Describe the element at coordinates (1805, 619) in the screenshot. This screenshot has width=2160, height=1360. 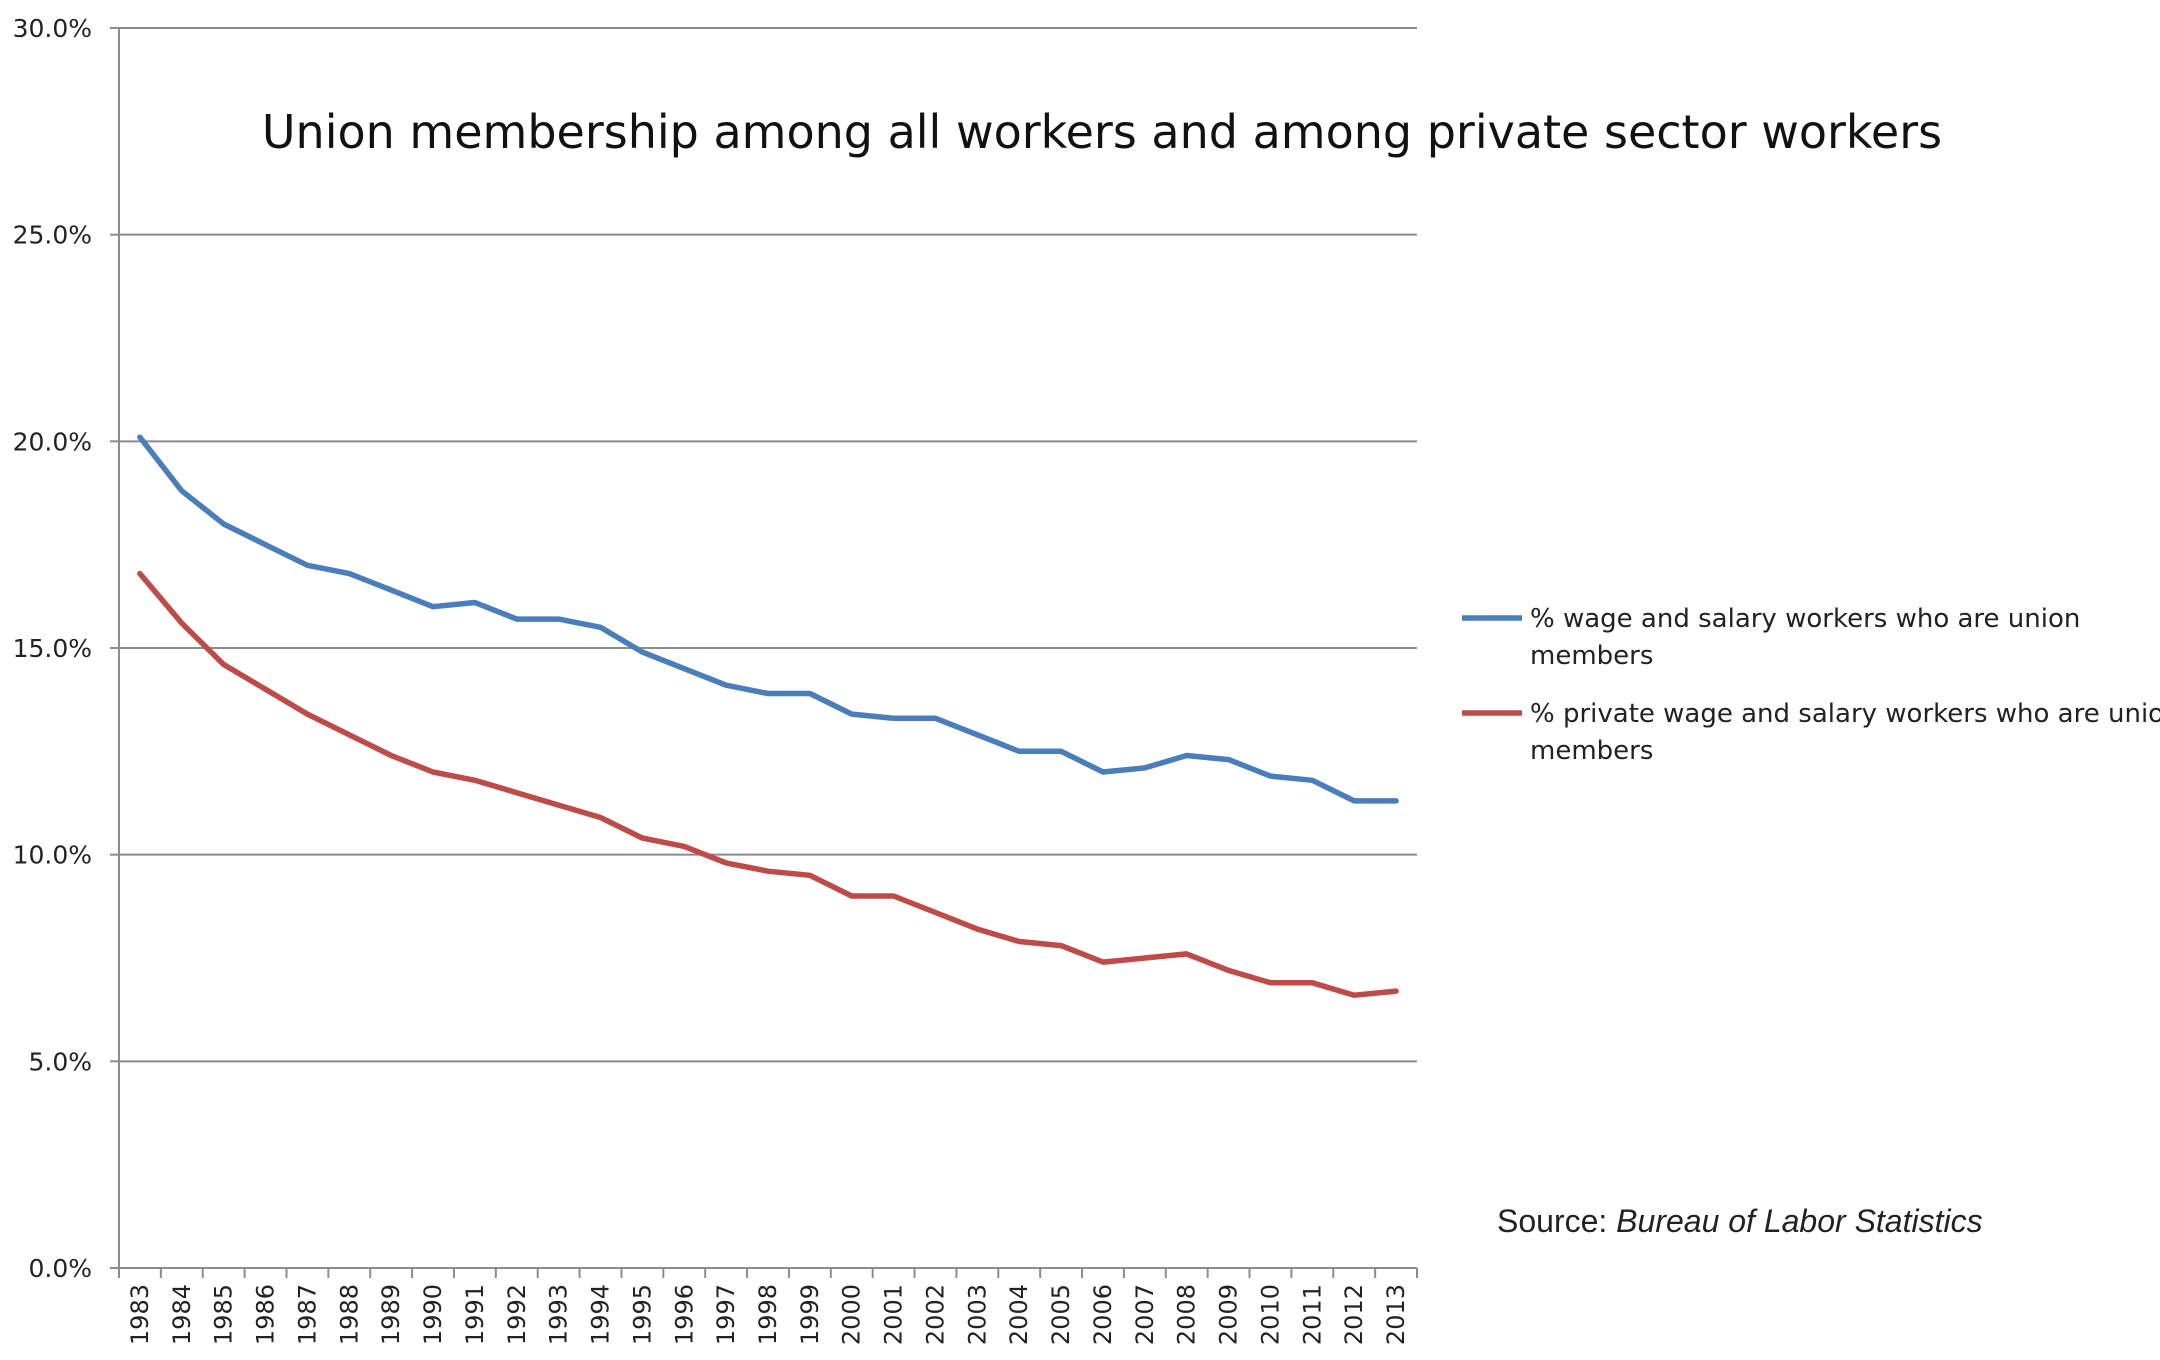
I see `legend-label: % wage and salary workers who are union` at that location.